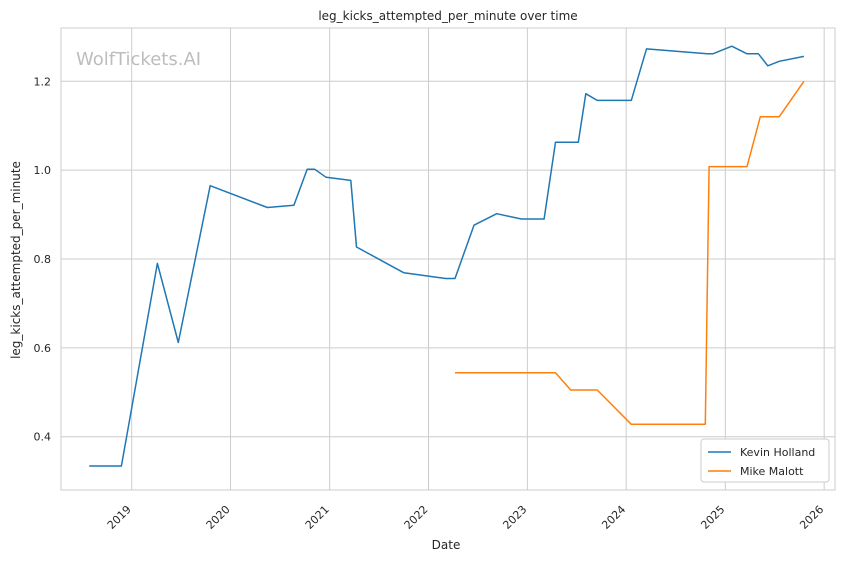  What do you see at coordinates (777, 452) in the screenshot?
I see `legend-label: Kevin Holland` at bounding box center [777, 452].